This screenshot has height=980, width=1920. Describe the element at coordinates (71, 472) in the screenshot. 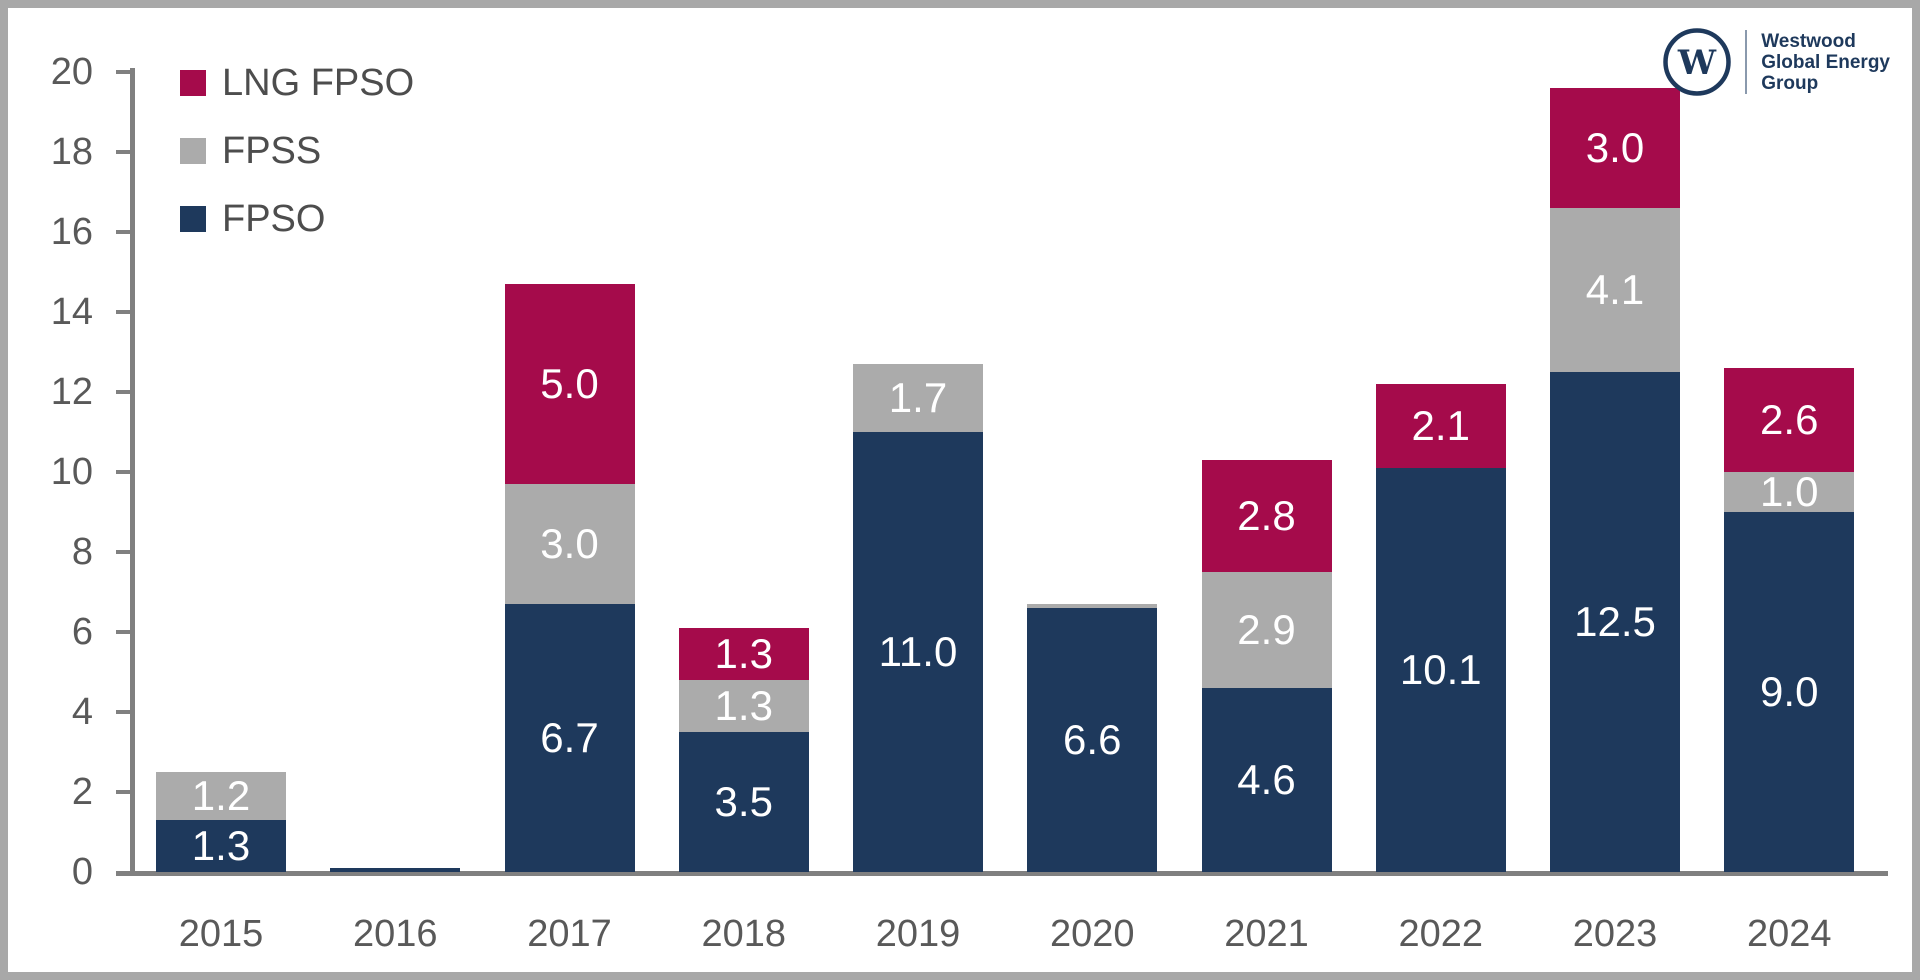

I see `y-tick-label-10: 10` at that location.